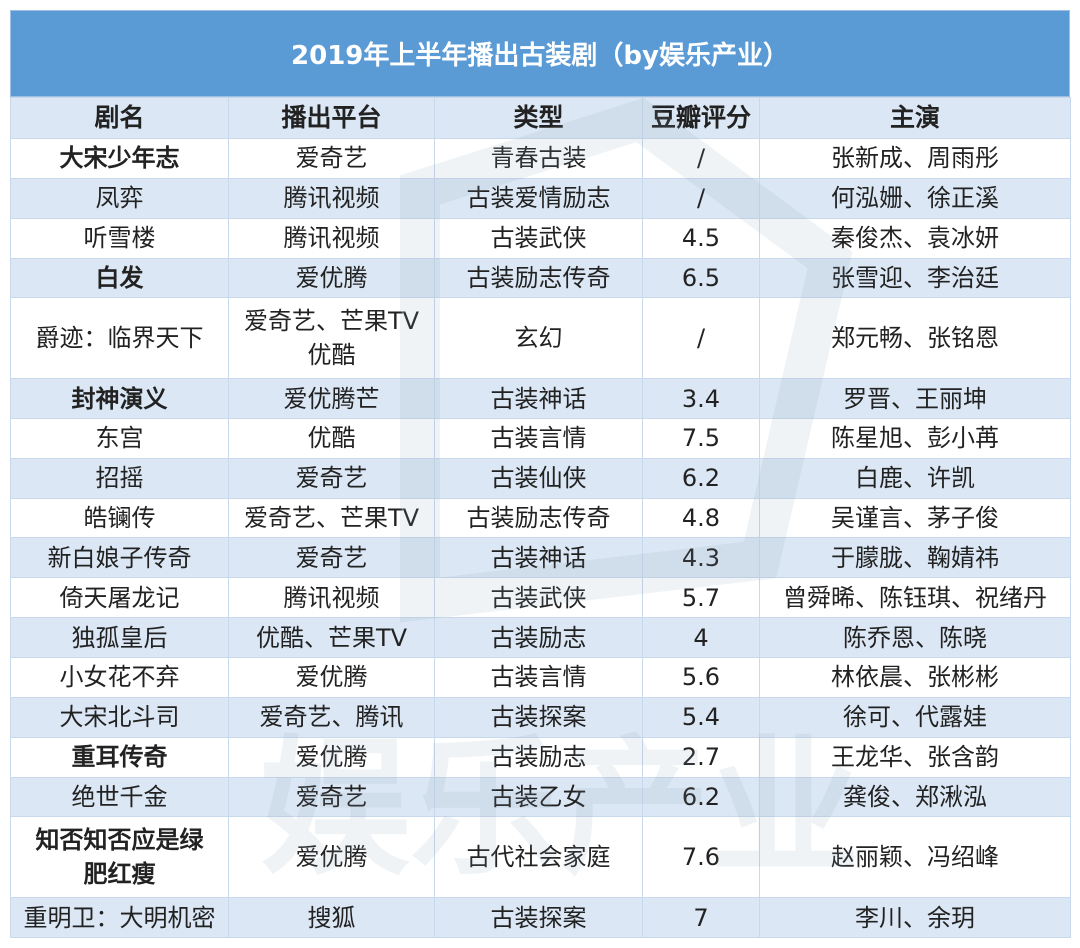 Image resolution: width=1080 pixels, height=948 pixels. What do you see at coordinates (331, 338) in the screenshot?
I see `cell-platform: 爱奇艺、芒果TV 优酷` at bounding box center [331, 338].